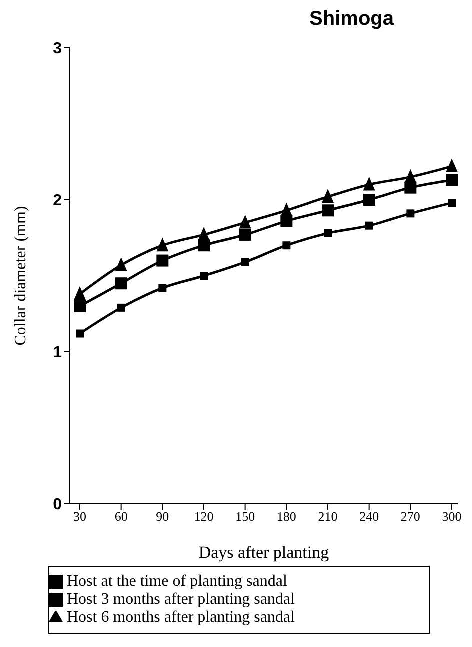  I want to click on chart-title: Shimoga, so click(352, 20).